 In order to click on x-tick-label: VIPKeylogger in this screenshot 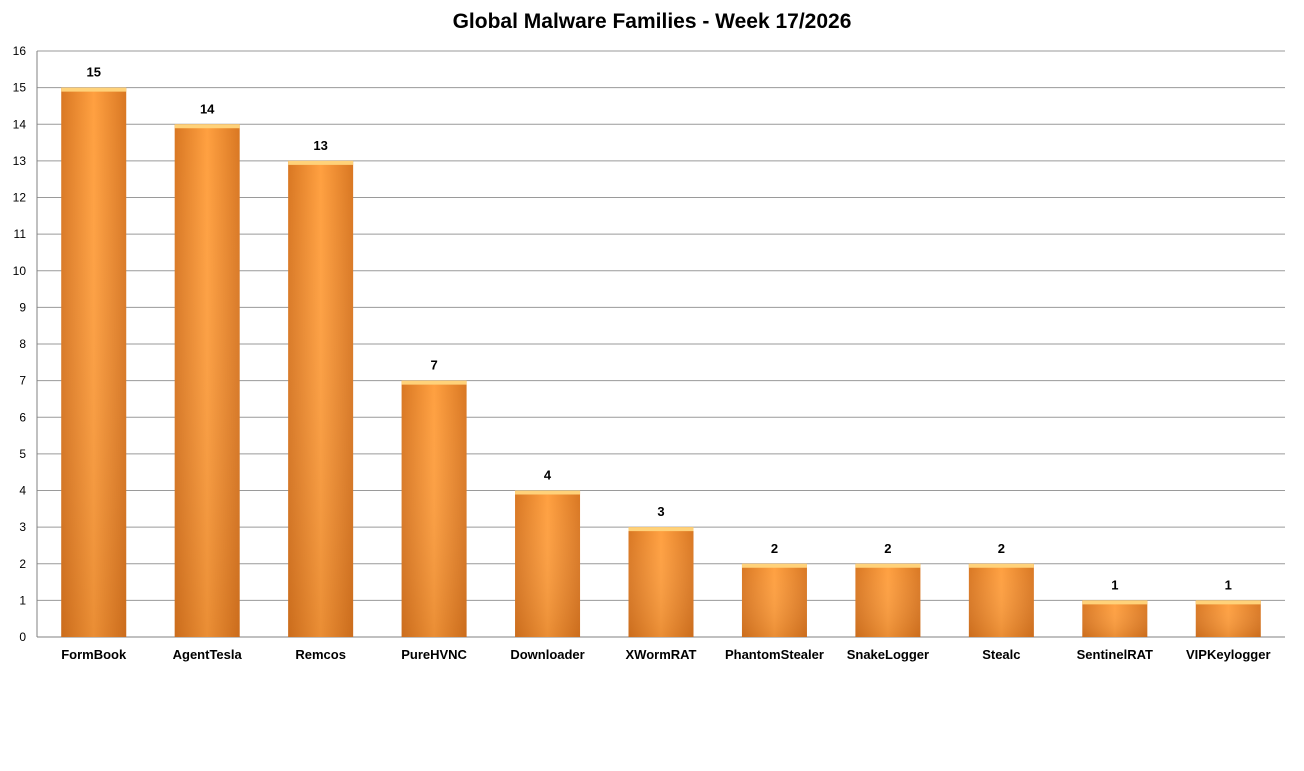, I will do `click(1228, 654)`.